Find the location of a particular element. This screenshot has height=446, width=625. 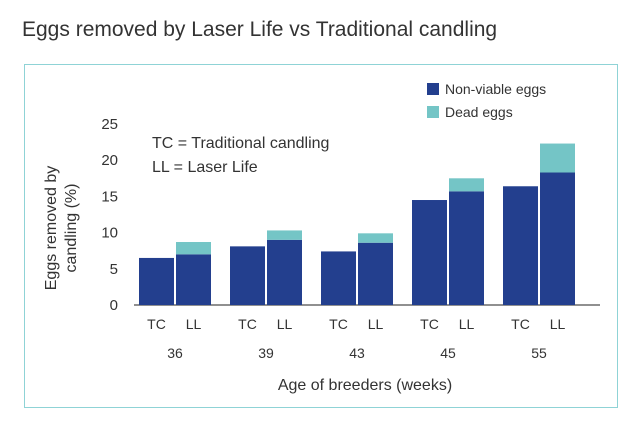

bar-non-viable-39-ll is located at coordinates (284, 272).